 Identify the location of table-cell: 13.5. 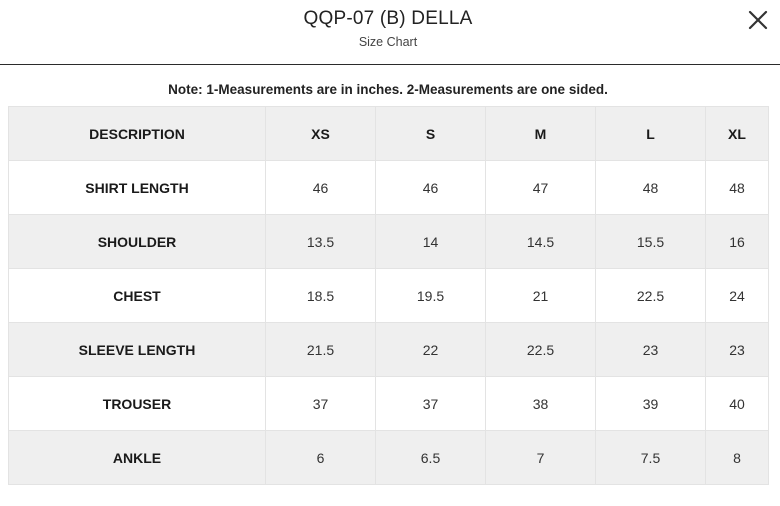
(320, 241).